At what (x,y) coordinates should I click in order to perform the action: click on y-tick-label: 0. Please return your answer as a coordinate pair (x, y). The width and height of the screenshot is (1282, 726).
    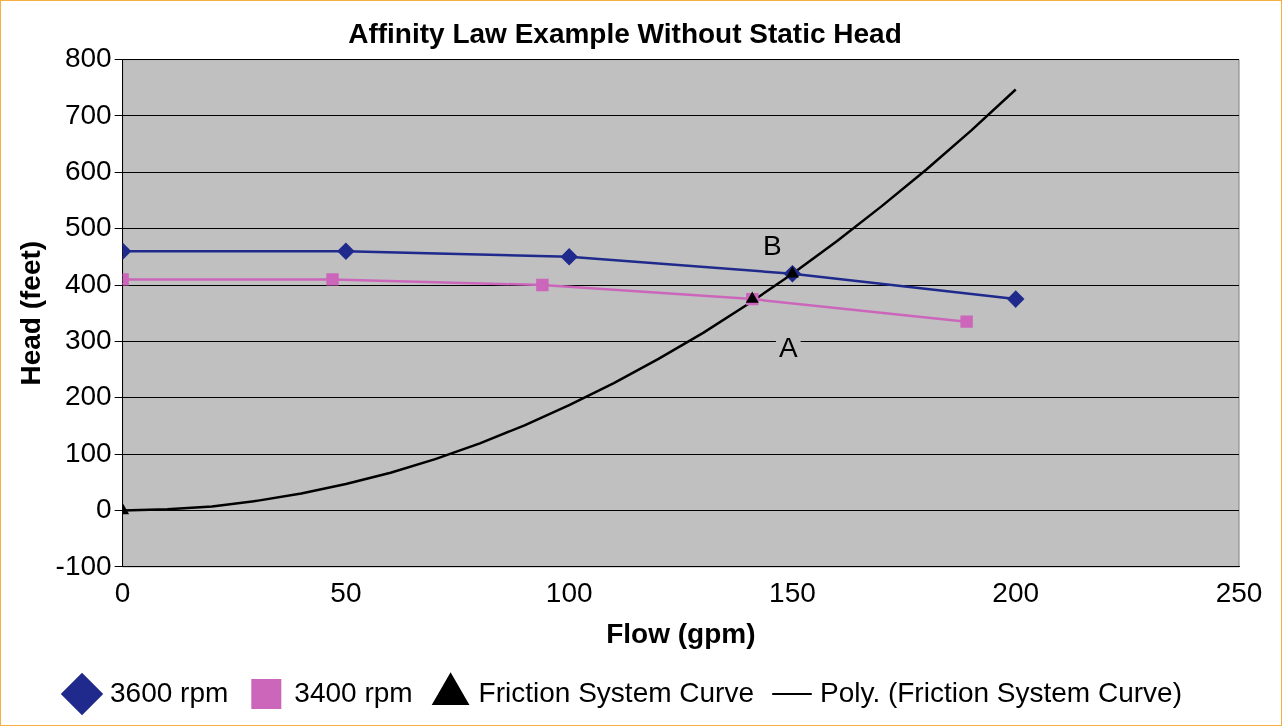
    Looking at the image, I should click on (104, 509).